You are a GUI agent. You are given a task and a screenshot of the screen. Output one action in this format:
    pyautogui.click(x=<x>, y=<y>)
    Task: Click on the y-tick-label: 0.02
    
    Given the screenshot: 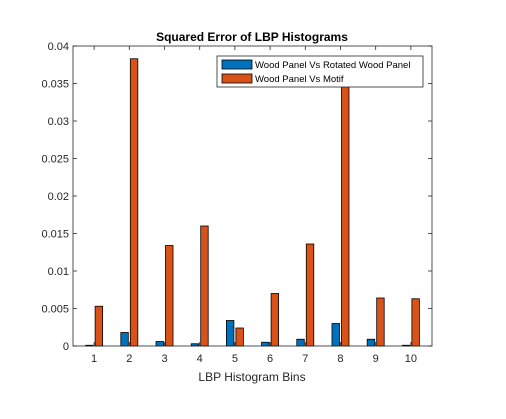 What is the action you would take?
    pyautogui.click(x=58, y=197)
    